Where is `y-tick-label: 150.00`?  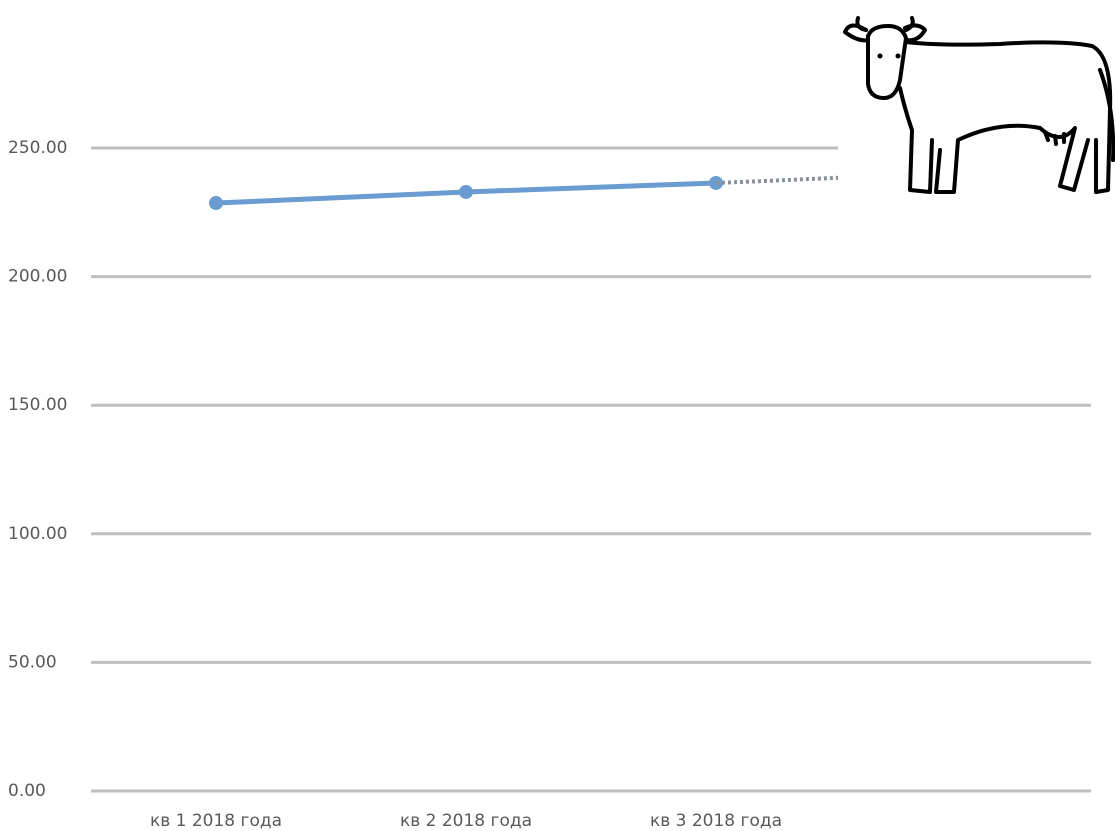 y-tick-label: 150.00 is located at coordinates (37, 405).